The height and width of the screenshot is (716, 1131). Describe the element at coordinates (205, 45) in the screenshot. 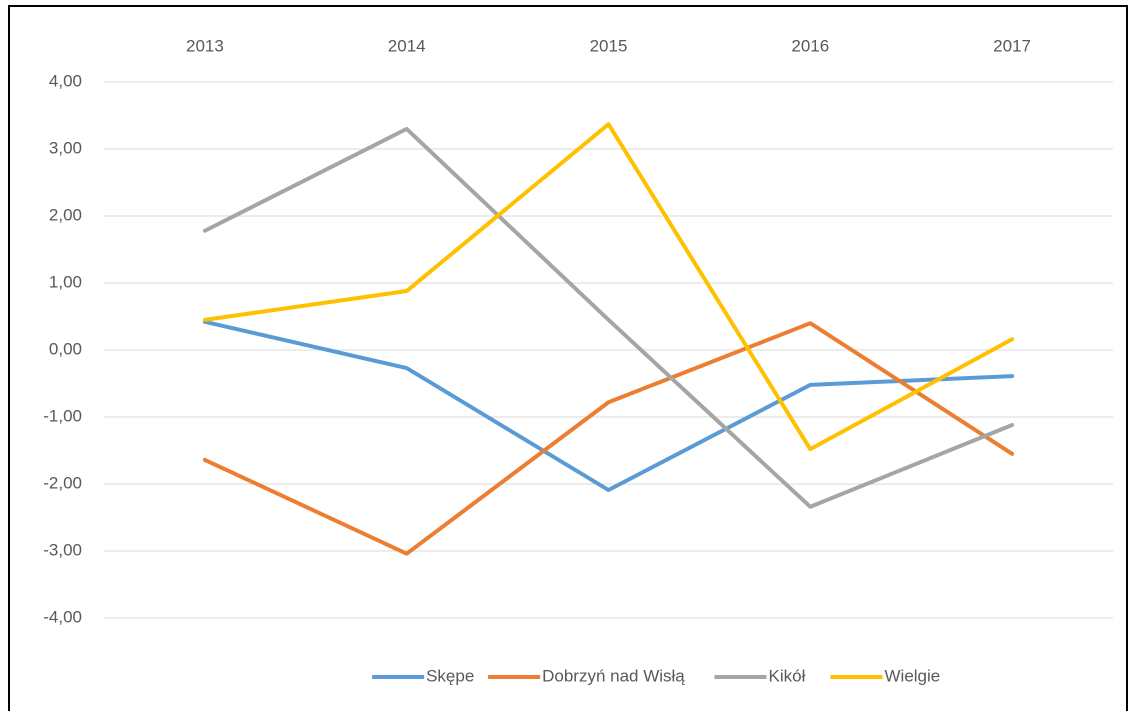

I see `x-tick-label: 2013` at that location.